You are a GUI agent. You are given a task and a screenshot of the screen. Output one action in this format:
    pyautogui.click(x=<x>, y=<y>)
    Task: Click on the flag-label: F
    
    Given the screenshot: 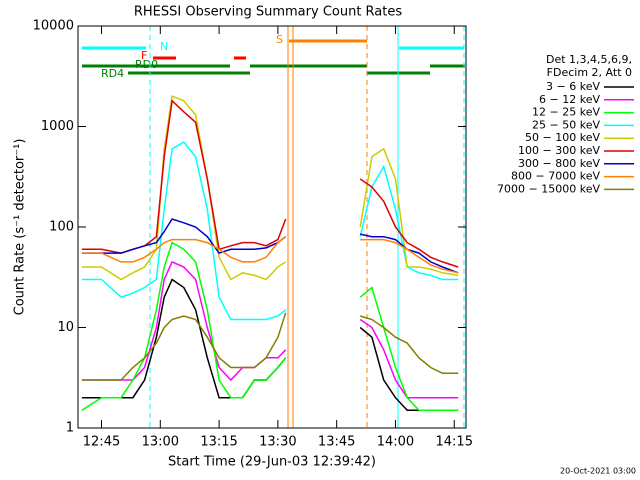 What is the action you would take?
    pyautogui.click(x=144, y=55)
    